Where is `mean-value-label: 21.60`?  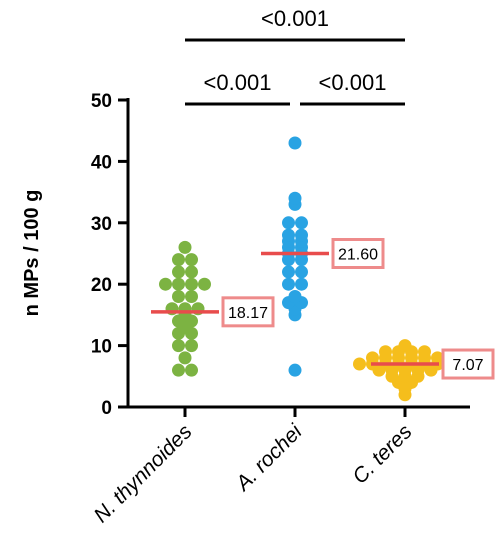 mean-value-label: 21.60 is located at coordinates (358, 255).